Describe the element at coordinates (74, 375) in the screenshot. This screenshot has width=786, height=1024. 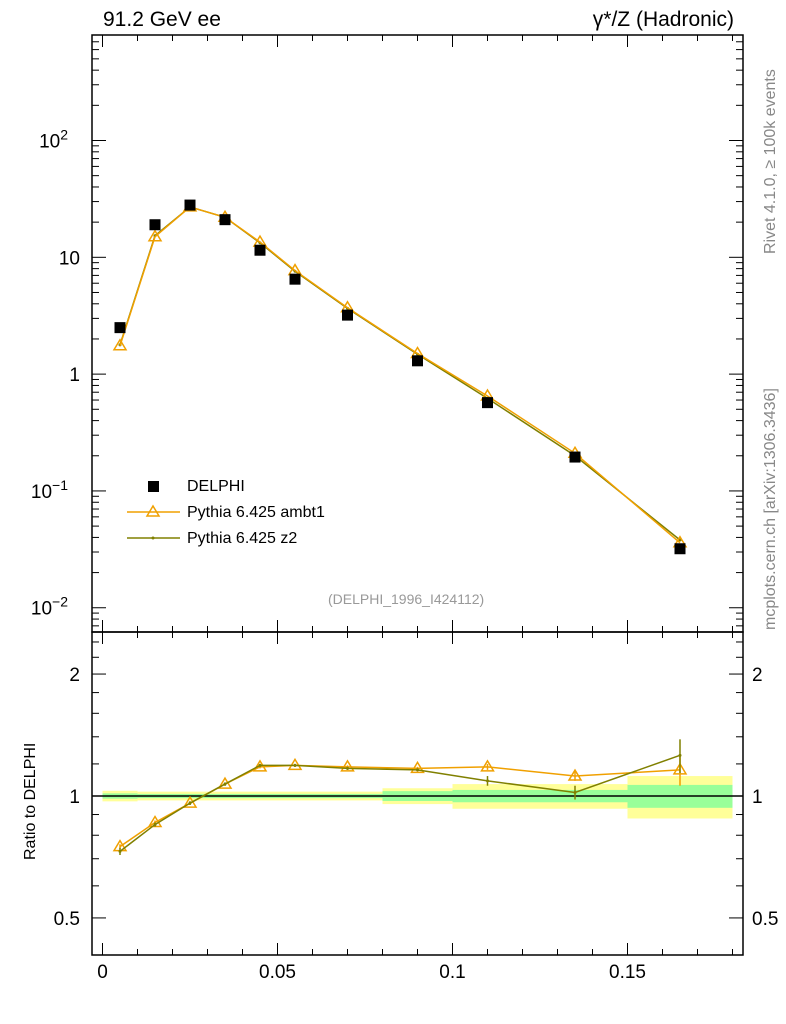
I see `y-tick-label: 1` at that location.